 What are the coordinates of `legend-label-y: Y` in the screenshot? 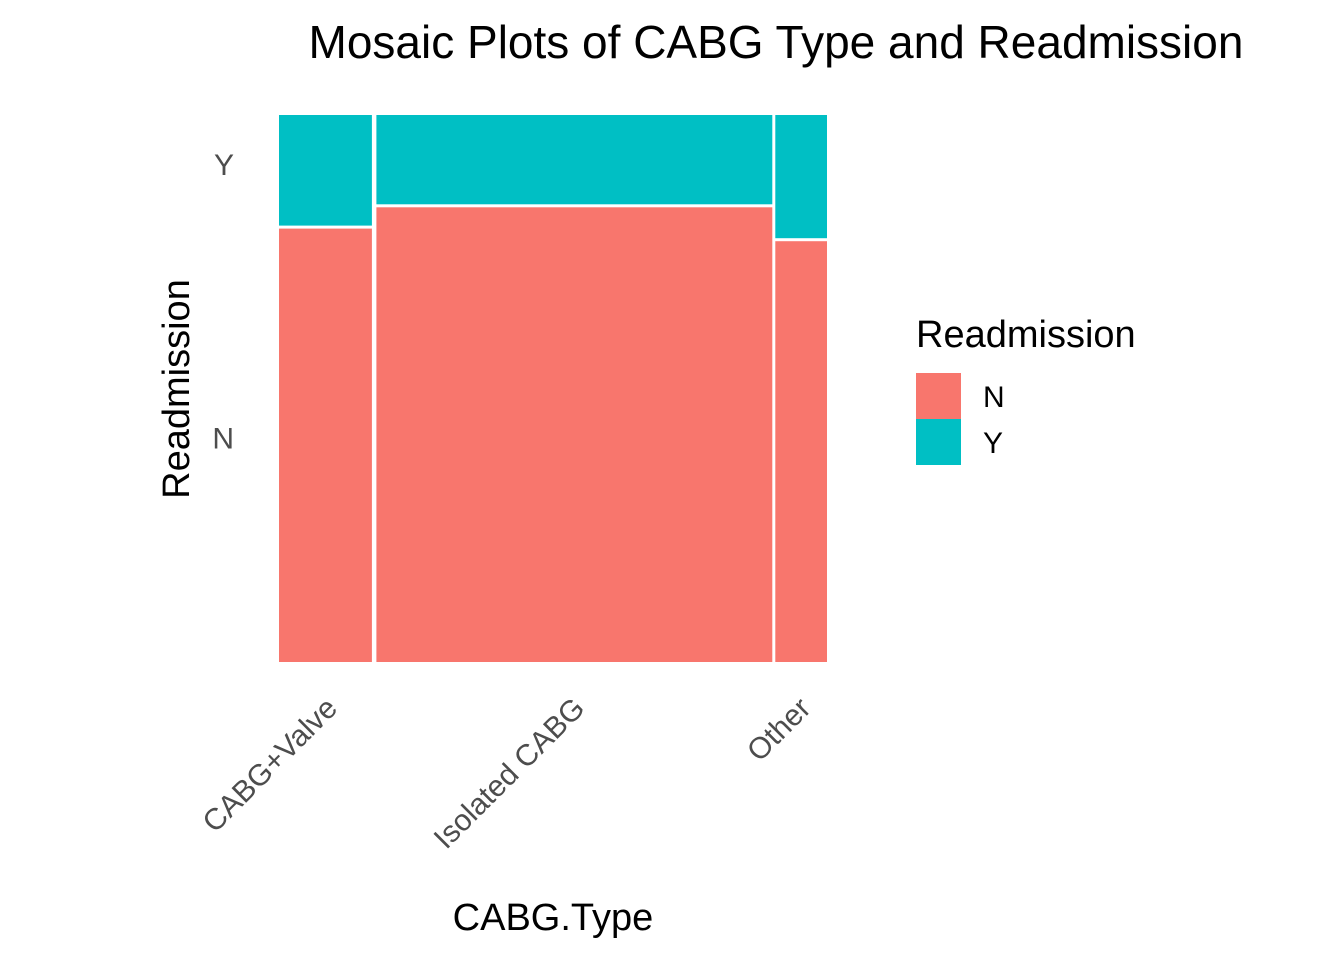 It's located at (993, 443).